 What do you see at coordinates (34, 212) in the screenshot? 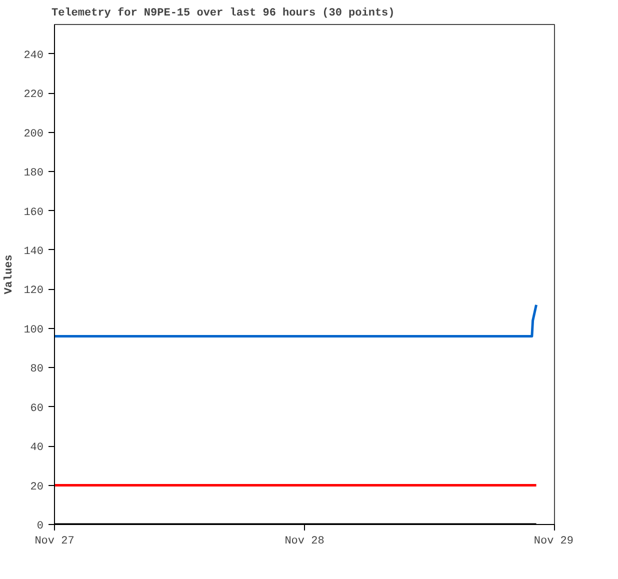
I see `y-tick-label: 160` at bounding box center [34, 212].